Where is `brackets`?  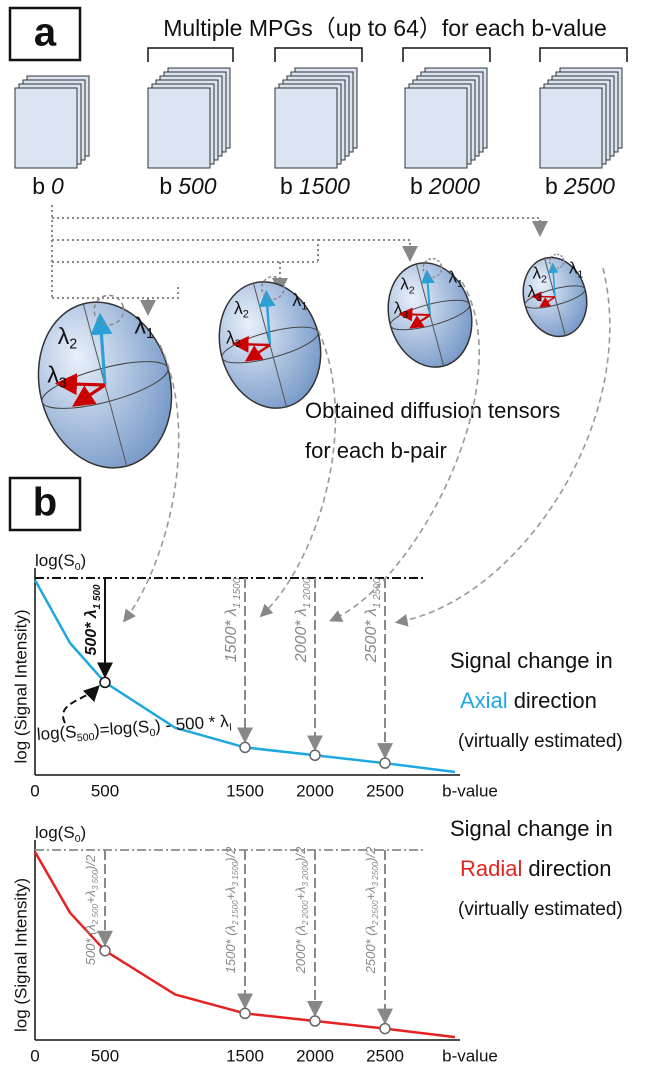
brackets is located at coordinates (387, 54).